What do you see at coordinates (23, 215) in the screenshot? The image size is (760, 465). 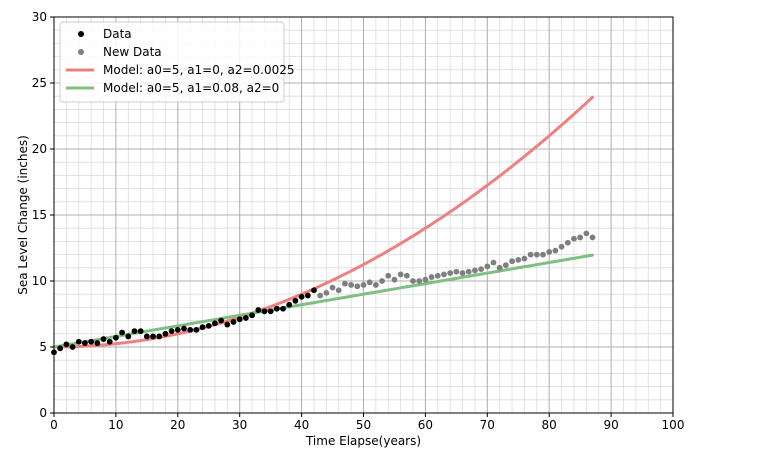 I see `y-axis-label: Sea Level Change (inches)` at bounding box center [23, 215].